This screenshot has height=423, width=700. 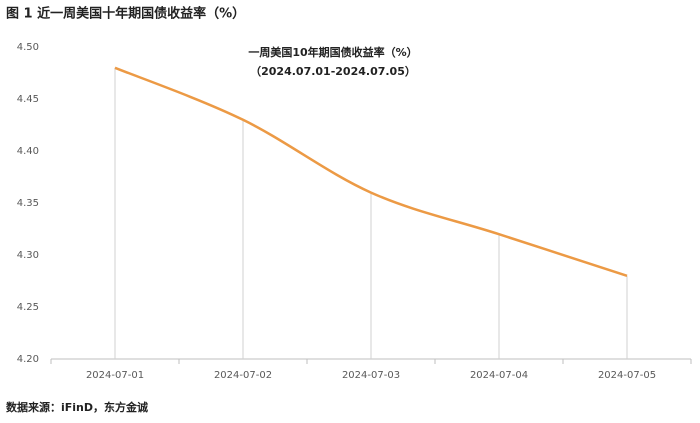 What do you see at coordinates (28, 359) in the screenshot?
I see `y-tick-label: 4.20` at bounding box center [28, 359].